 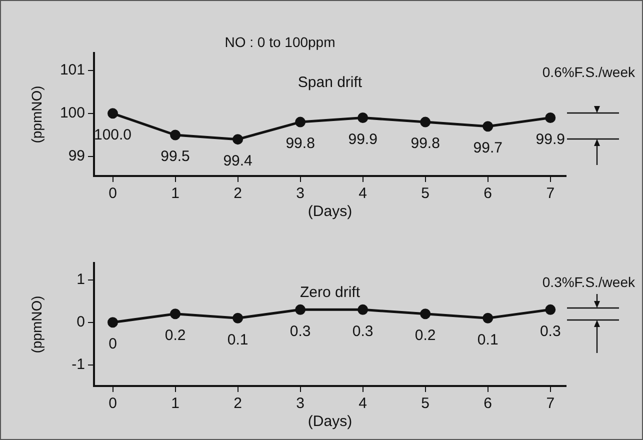 I want to click on y-tick-label: 100, so click(x=72, y=113).